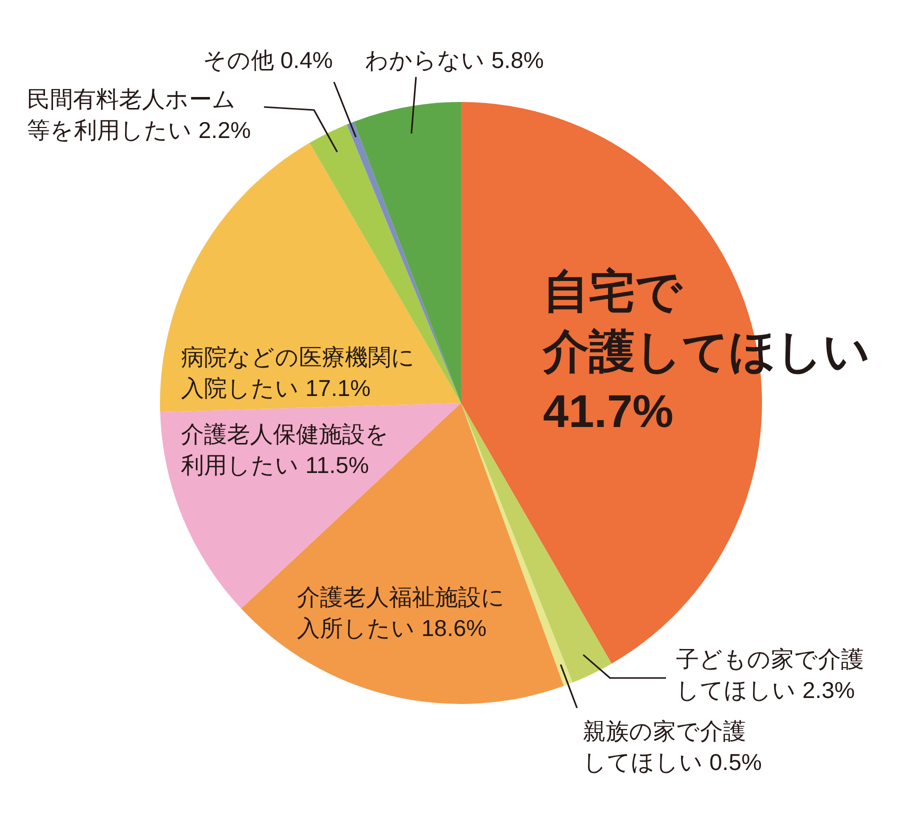  What do you see at coordinates (401, 612) in the screenshot?
I see `slice-label: 介護老人福祉施設に入所したい 18.6%` at bounding box center [401, 612].